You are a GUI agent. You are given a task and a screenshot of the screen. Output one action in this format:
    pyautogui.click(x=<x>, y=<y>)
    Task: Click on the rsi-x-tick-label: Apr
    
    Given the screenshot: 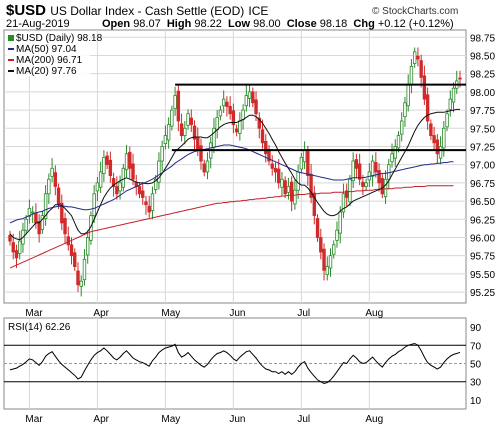 What is the action you would take?
    pyautogui.click(x=101, y=419)
    